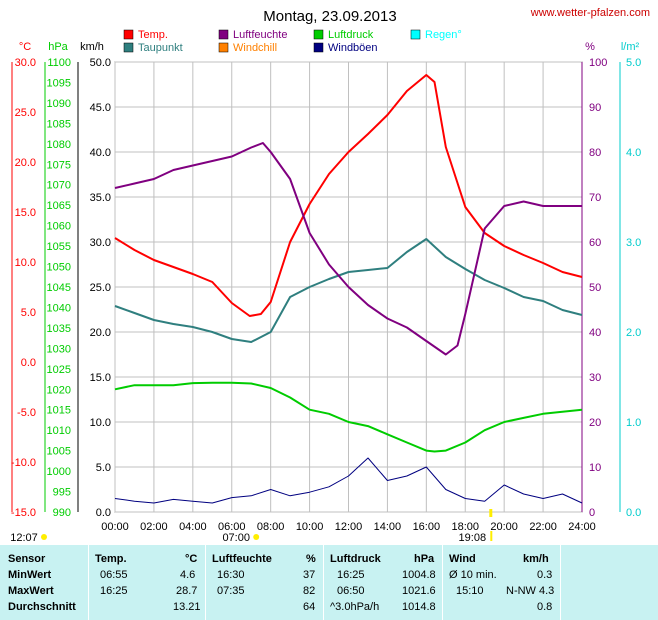 The height and width of the screenshot is (620, 658). I want to click on legend-label: Taupunkt, so click(160, 48).